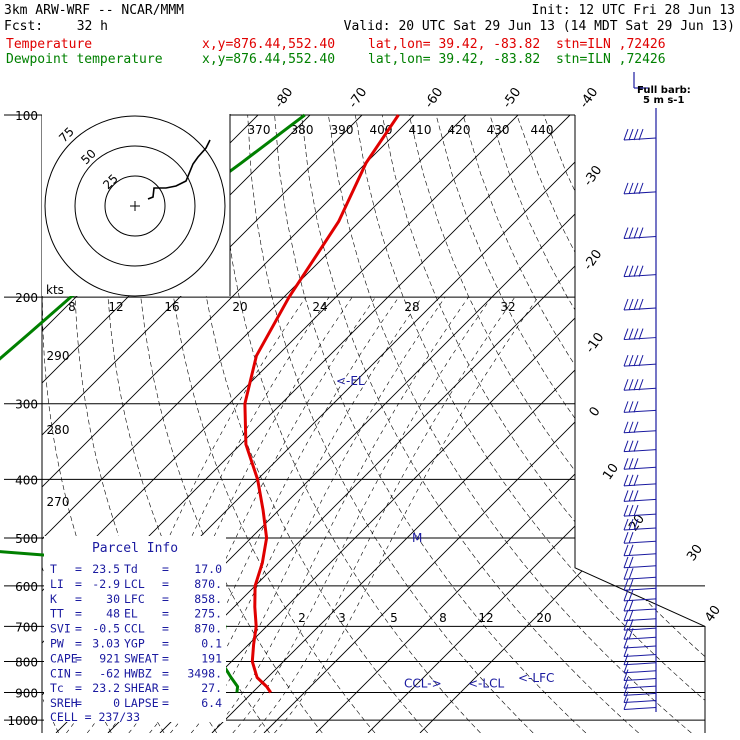 The image size is (740, 740). What do you see at coordinates (204, 673) in the screenshot?
I see `parcel-info-cell: 3498.` at bounding box center [204, 673].